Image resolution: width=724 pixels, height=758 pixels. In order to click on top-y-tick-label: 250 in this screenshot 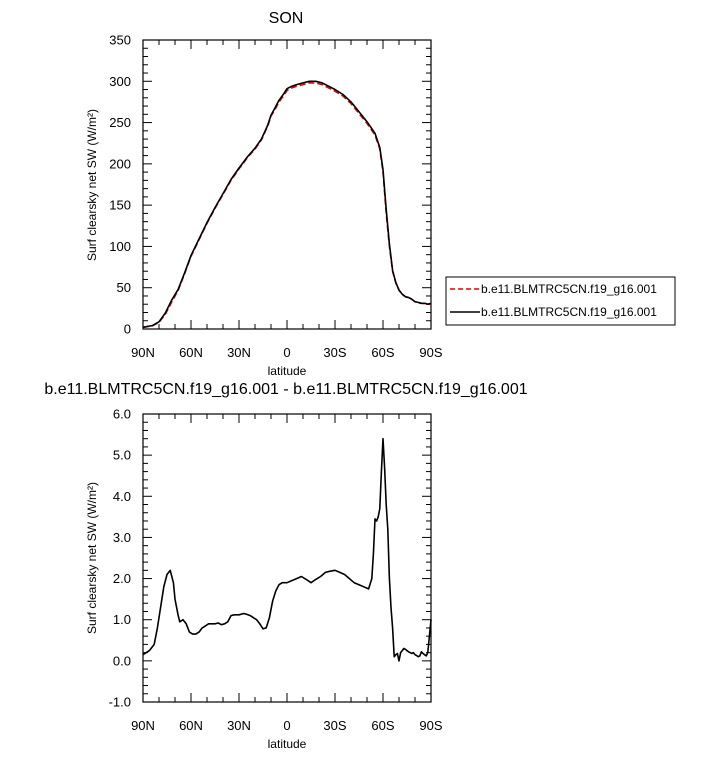, I will do `click(120, 122)`.